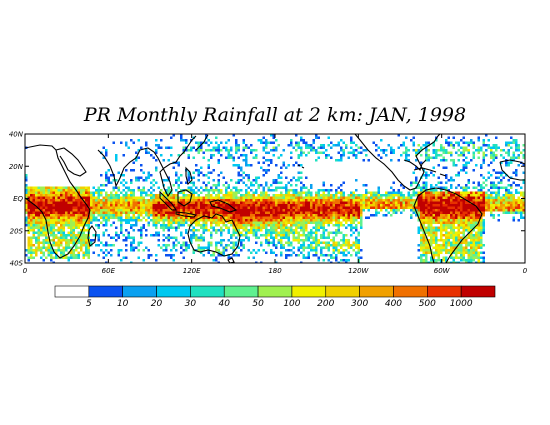  Describe the element at coordinates (92, 236) in the screenshot. I see `coastline-madagascar` at that location.